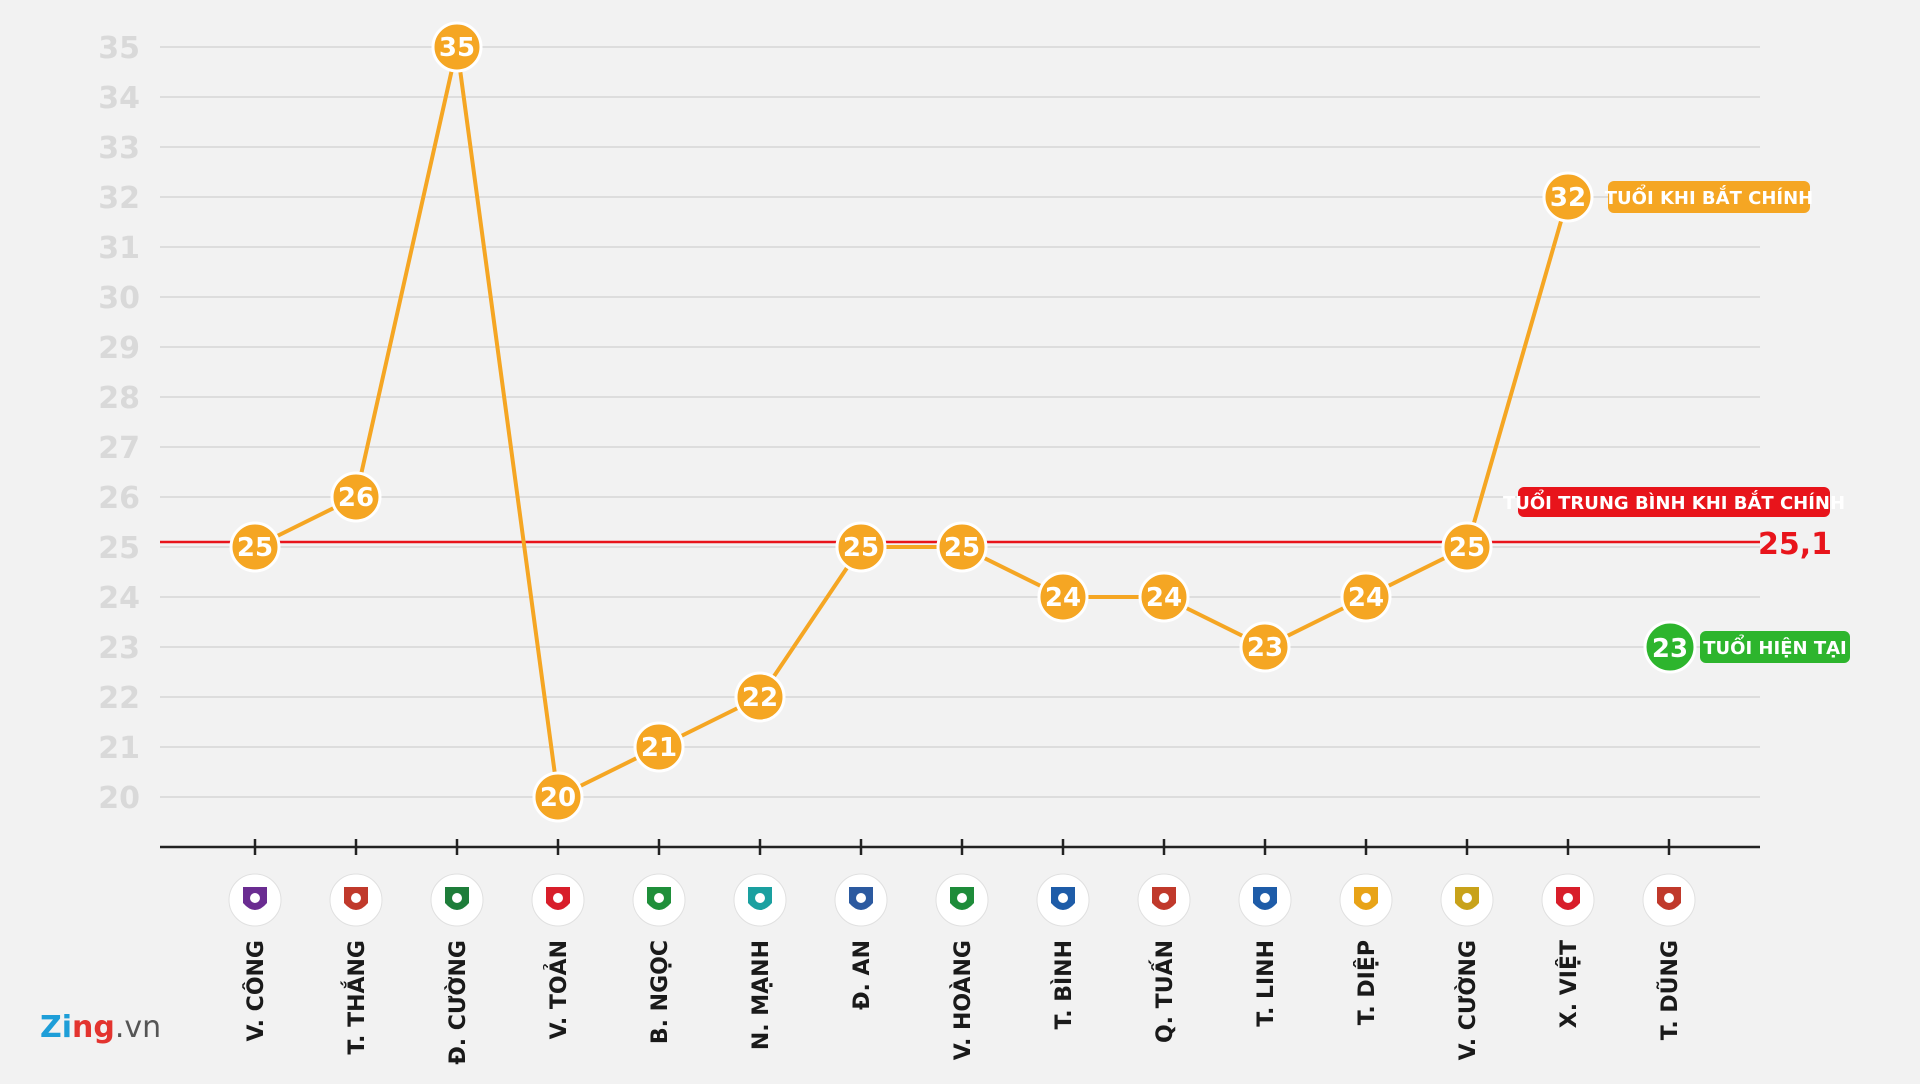 The height and width of the screenshot is (1084, 1920). Describe the element at coordinates (119, 148) in the screenshot. I see `y-tick-label: 33` at that location.